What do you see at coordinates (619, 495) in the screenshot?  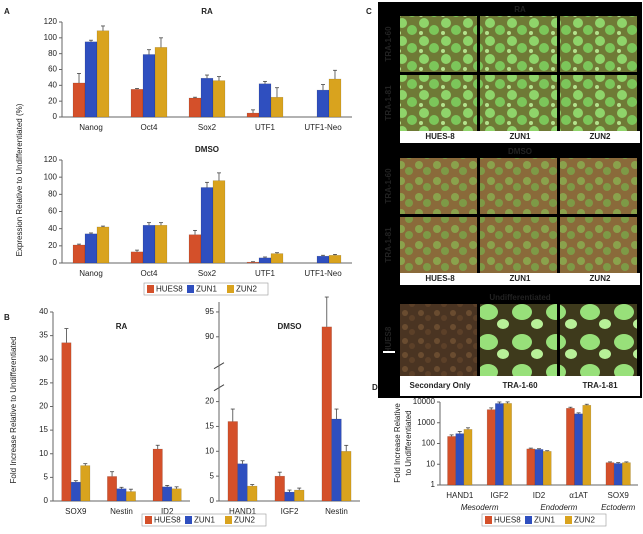 I see `x-tick-label: SOX9` at bounding box center [619, 495].